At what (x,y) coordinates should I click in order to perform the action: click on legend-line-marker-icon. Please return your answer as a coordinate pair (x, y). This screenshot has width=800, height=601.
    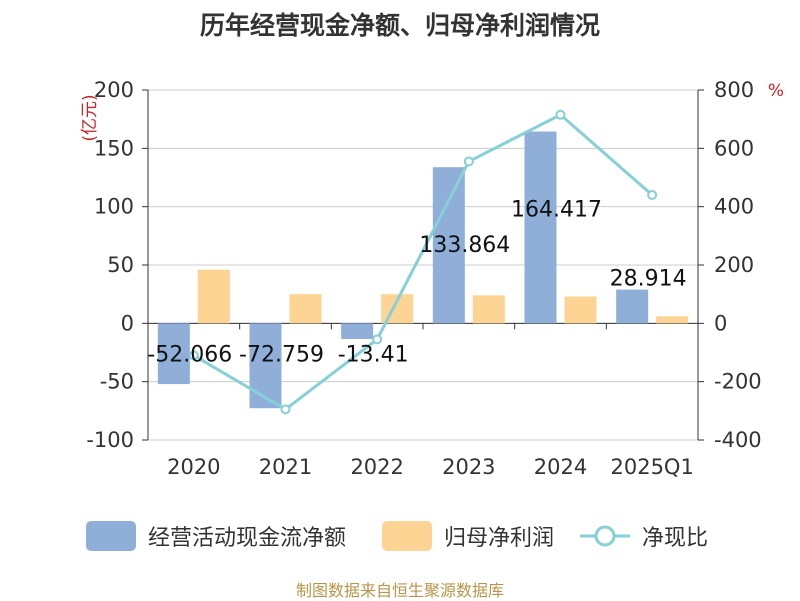
    Looking at the image, I should click on (605, 536).